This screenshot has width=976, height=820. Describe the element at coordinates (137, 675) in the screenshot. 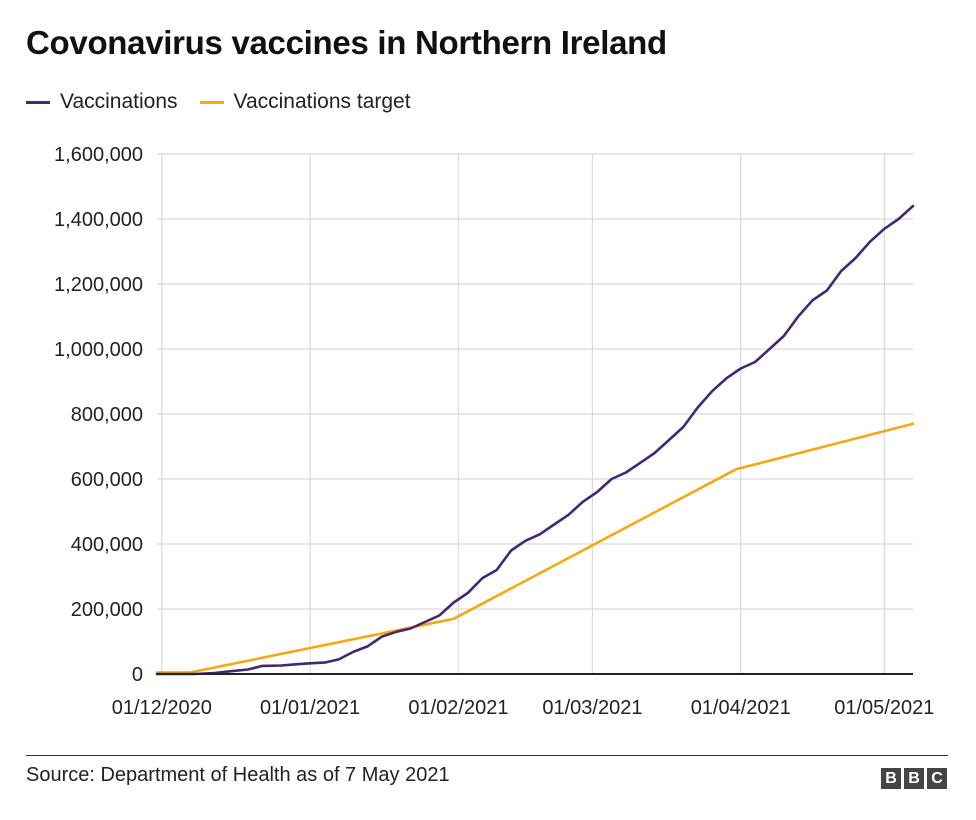

I see `y-tick-label: 0` at that location.